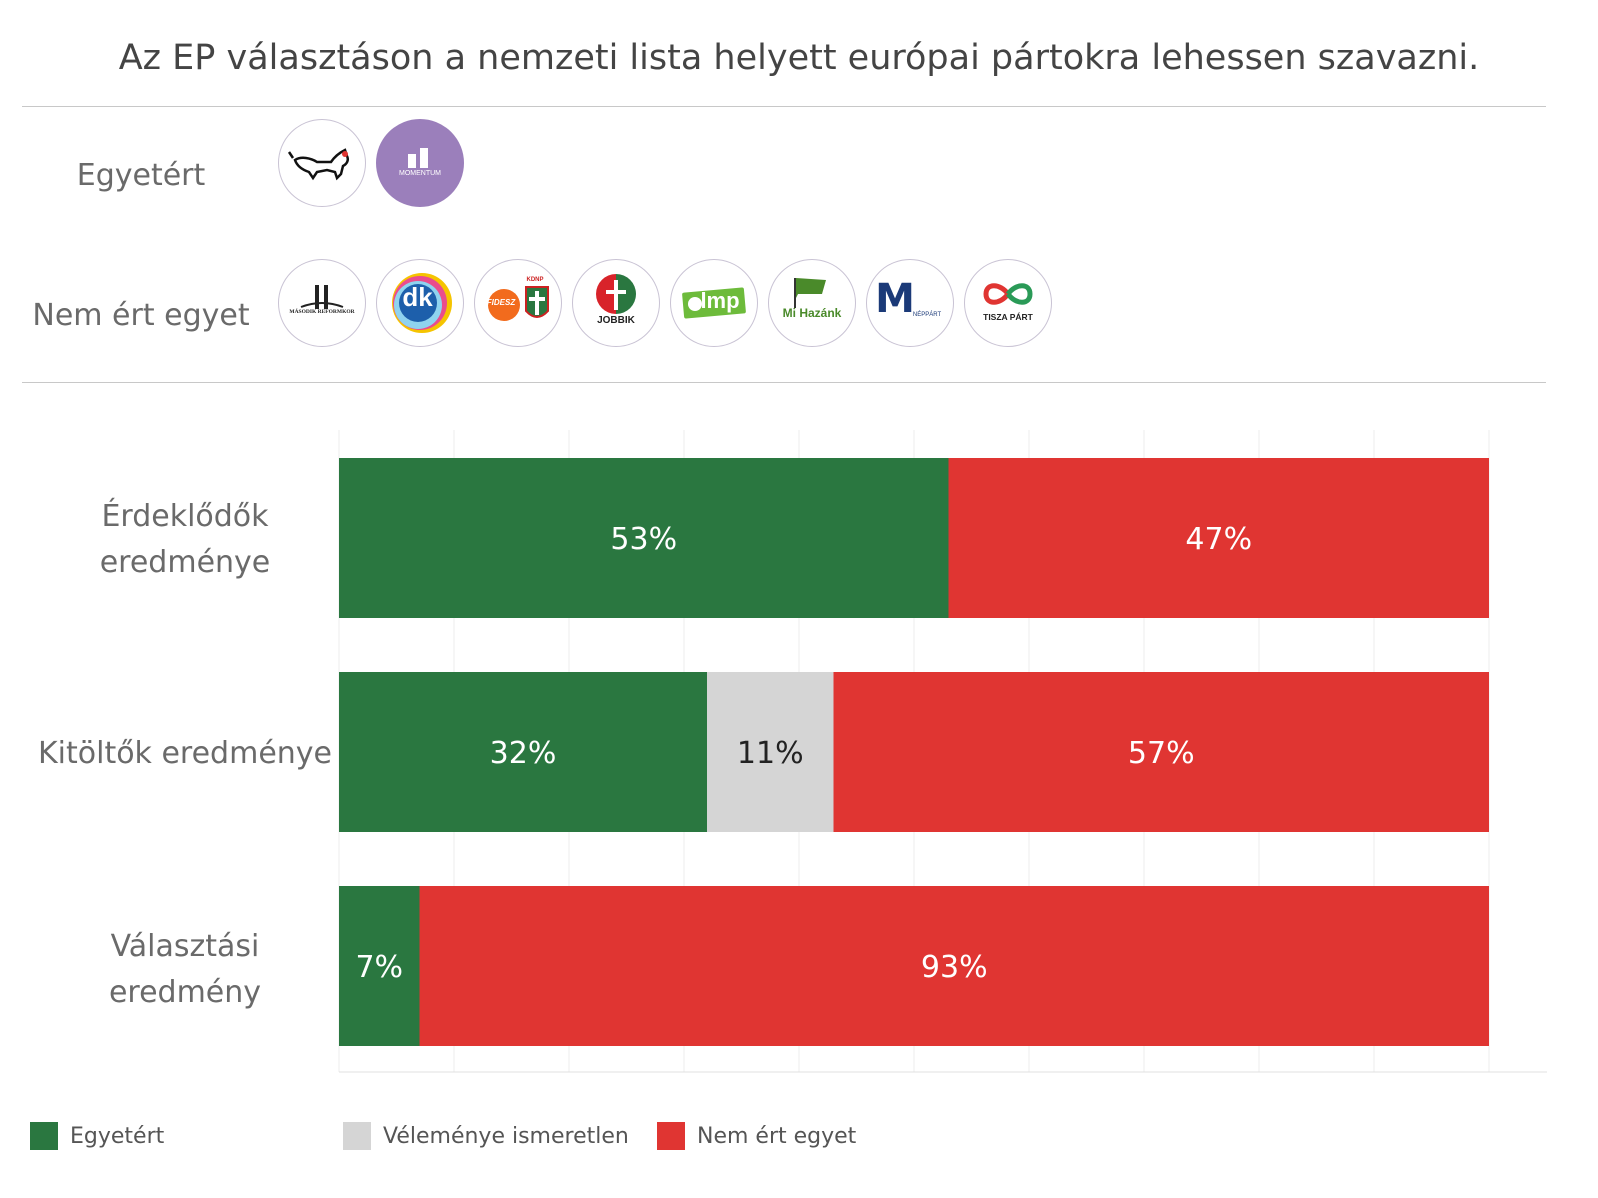  Describe the element at coordinates (784, 106) in the screenshot. I see `header-divider` at that location.